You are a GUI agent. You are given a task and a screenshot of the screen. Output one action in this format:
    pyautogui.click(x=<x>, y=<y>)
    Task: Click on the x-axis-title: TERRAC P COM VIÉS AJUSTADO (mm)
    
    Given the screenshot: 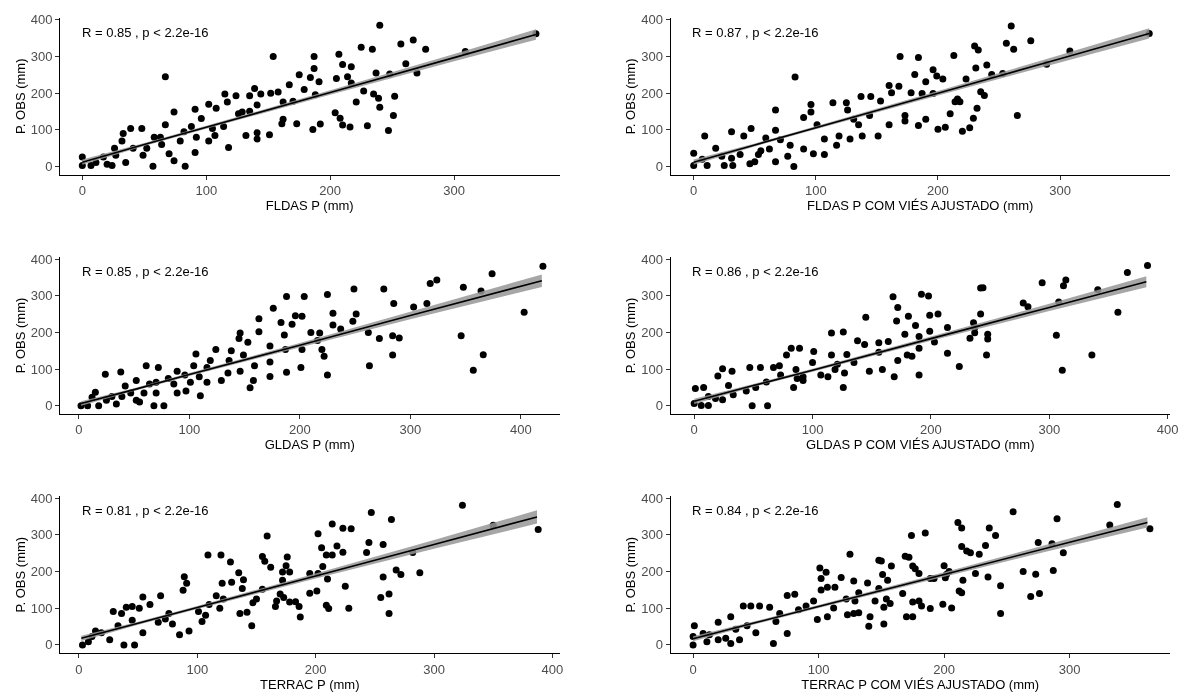 What is the action you would take?
    pyautogui.click(x=920, y=684)
    